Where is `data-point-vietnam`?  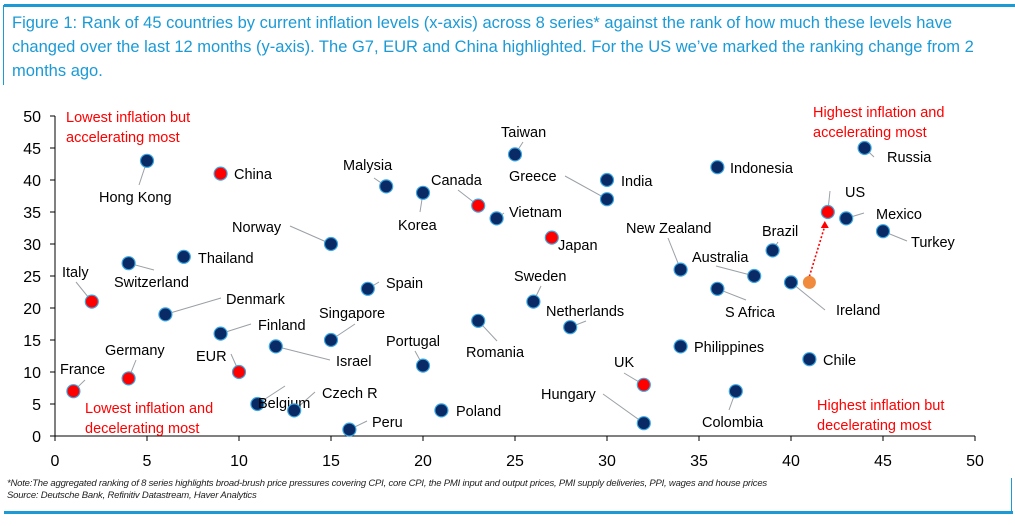
data-point-vietnam is located at coordinates (496, 218).